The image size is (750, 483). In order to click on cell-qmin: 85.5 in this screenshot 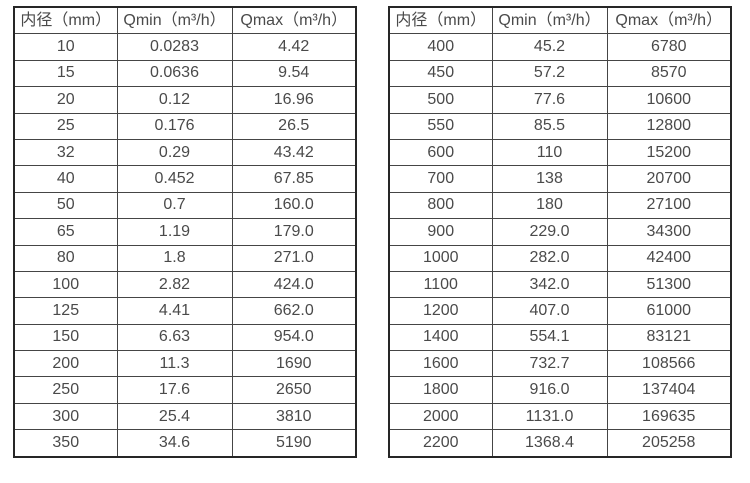, I will do `click(549, 126)`.